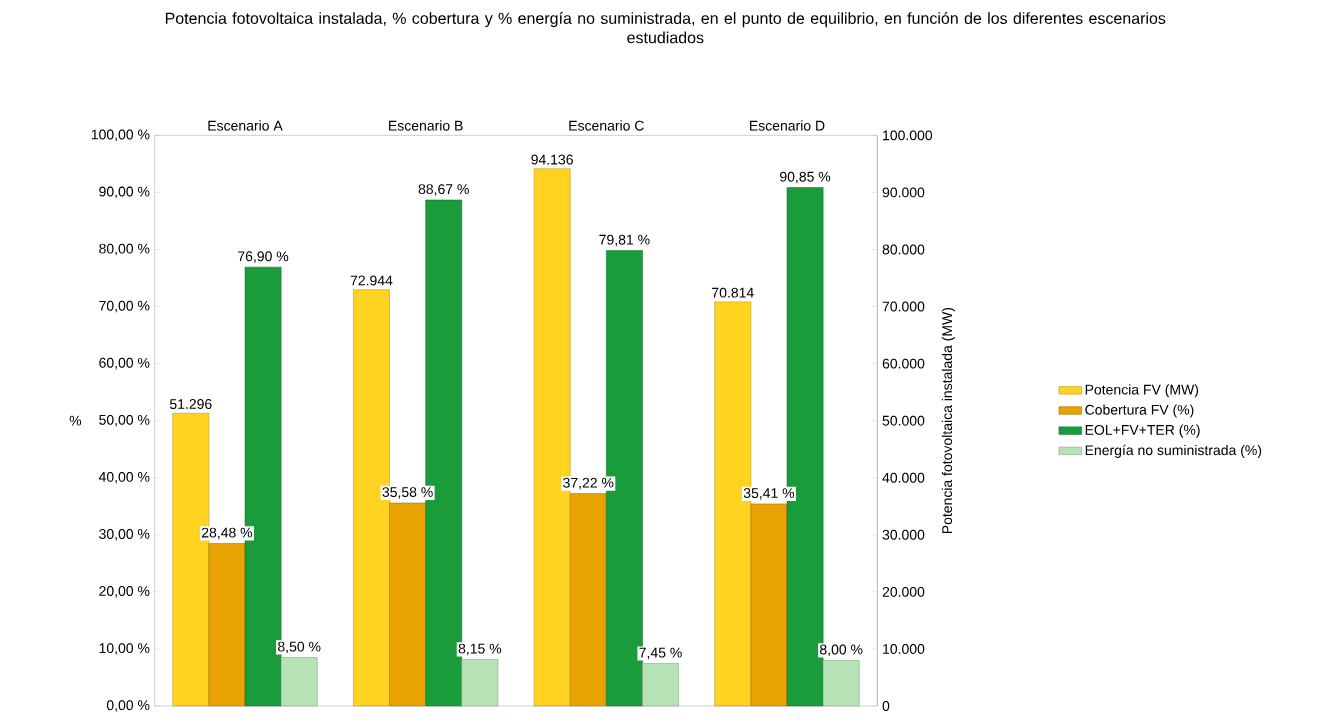 The width and height of the screenshot is (1329, 722). What do you see at coordinates (480, 649) in the screenshot?
I see `data-label: 8,15 %` at bounding box center [480, 649].